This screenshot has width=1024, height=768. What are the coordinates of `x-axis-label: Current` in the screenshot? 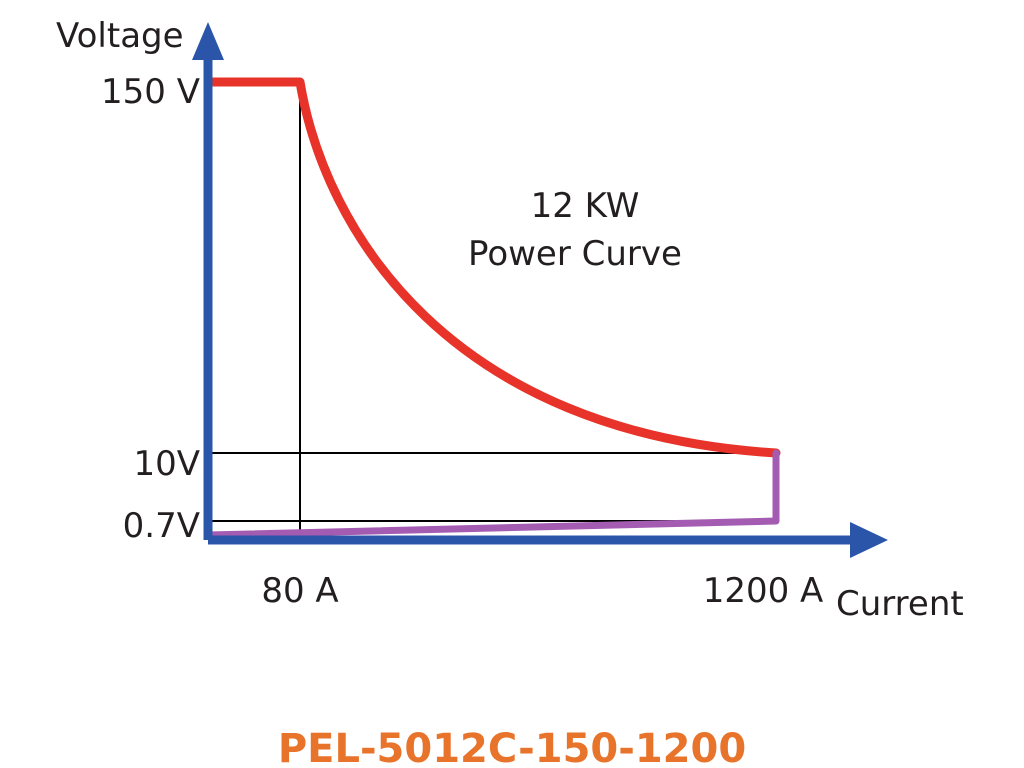 It's located at (900, 604).